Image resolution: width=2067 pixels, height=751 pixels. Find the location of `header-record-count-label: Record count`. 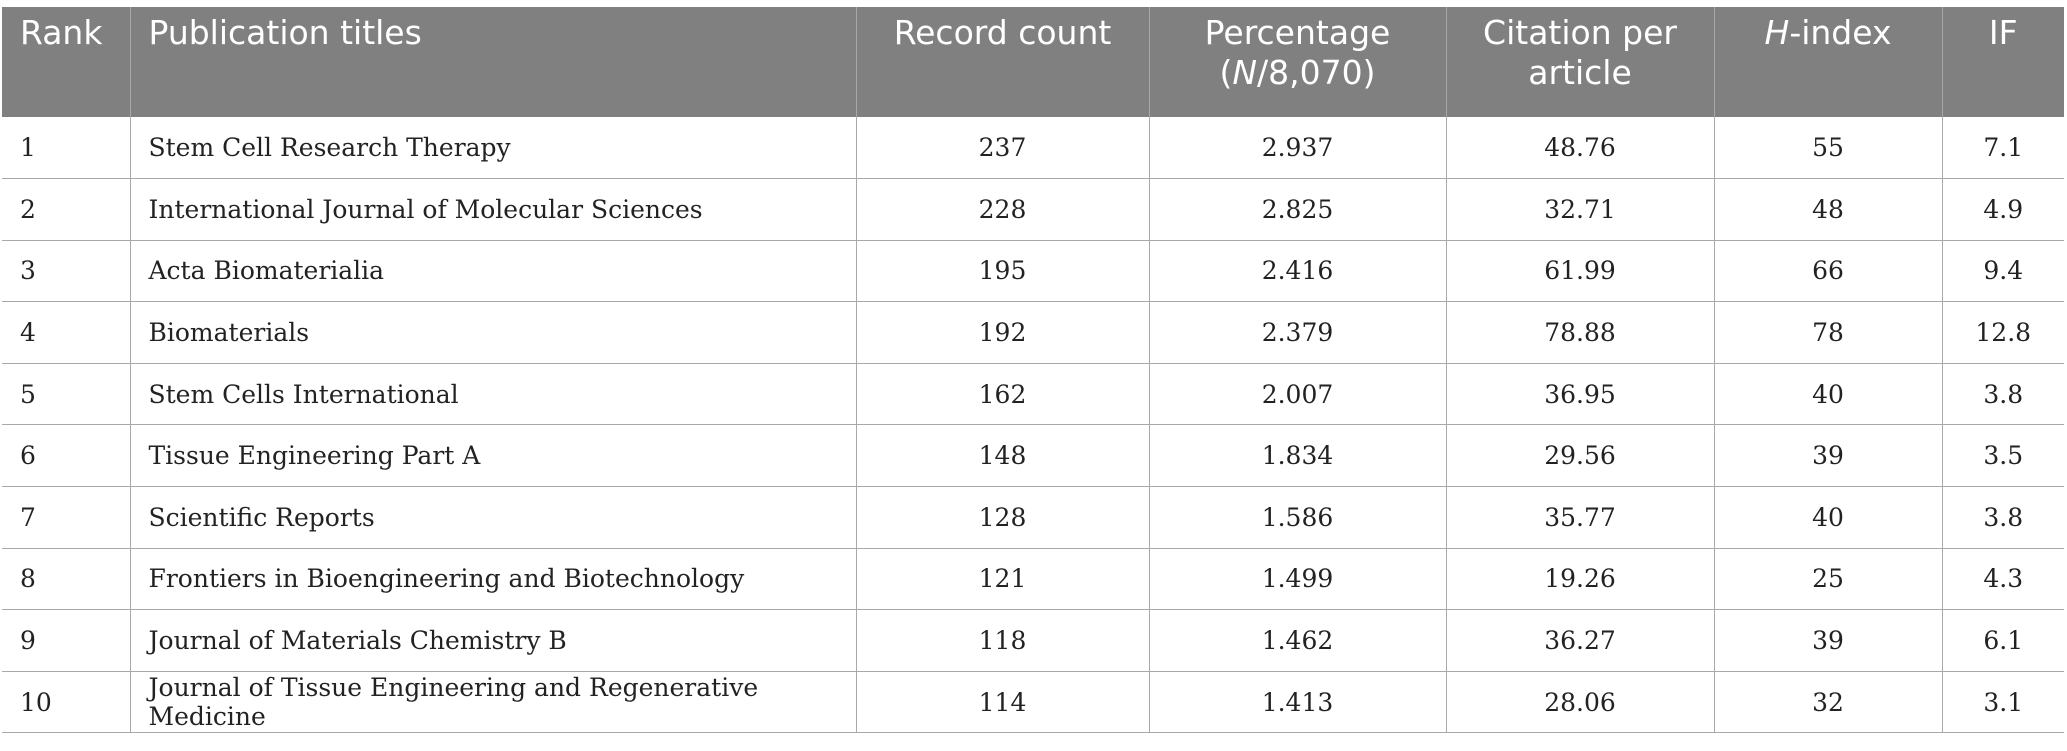

header-record-count-label: Record count is located at coordinates (1002, 32).